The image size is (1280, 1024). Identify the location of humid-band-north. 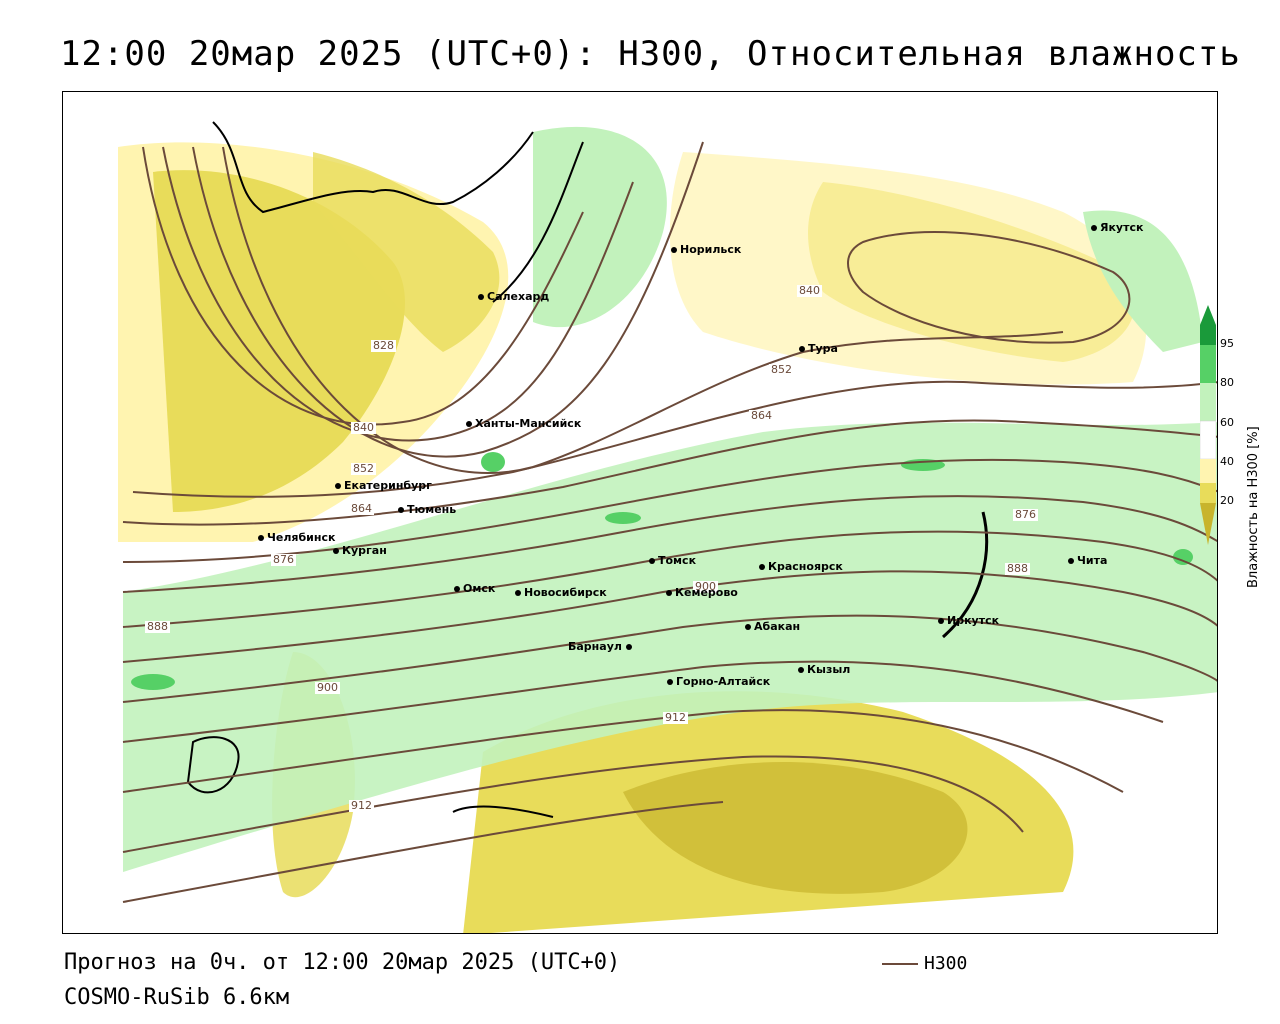
(600, 227).